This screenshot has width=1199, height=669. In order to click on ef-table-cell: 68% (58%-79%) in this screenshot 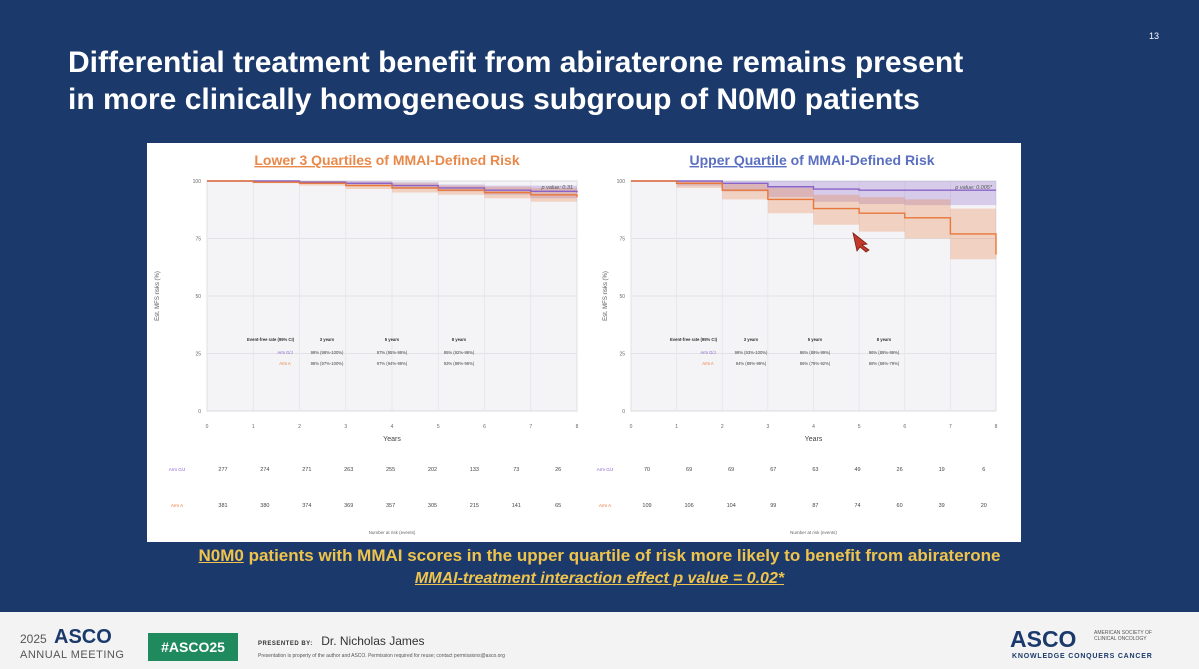, I will do `click(884, 363)`.